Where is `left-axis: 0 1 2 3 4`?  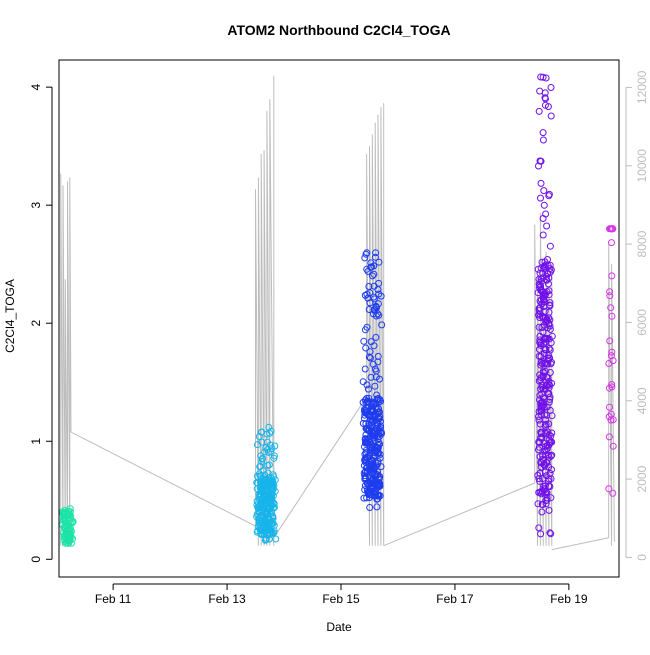
left-axis: 0 1 2 3 4 is located at coordinates (41, 323).